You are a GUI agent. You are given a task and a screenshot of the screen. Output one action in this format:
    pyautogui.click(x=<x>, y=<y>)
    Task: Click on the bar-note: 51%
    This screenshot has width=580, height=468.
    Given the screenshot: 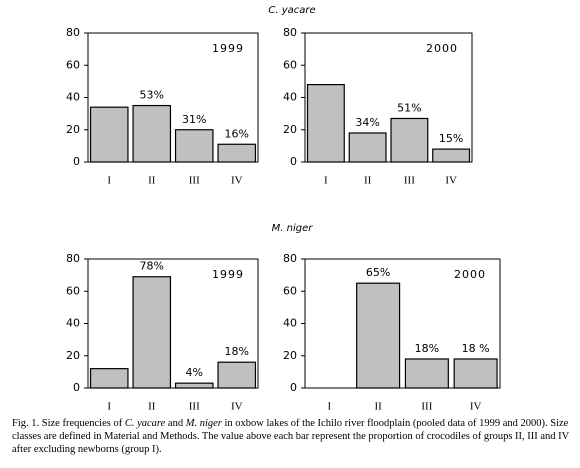 What is the action you would take?
    pyautogui.click(x=409, y=107)
    